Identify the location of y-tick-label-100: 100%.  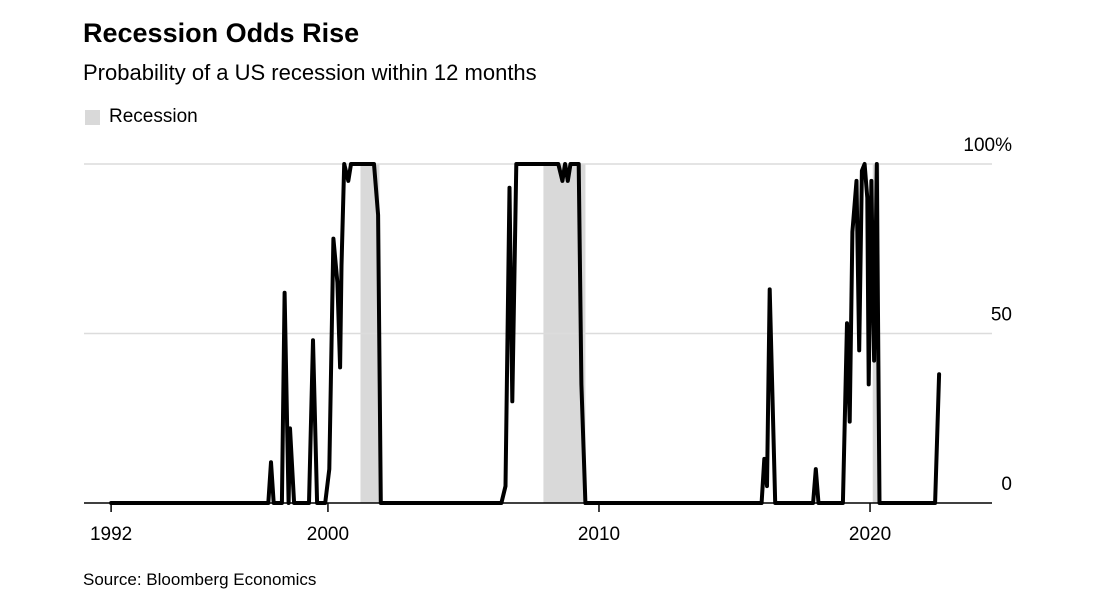
(987, 145).